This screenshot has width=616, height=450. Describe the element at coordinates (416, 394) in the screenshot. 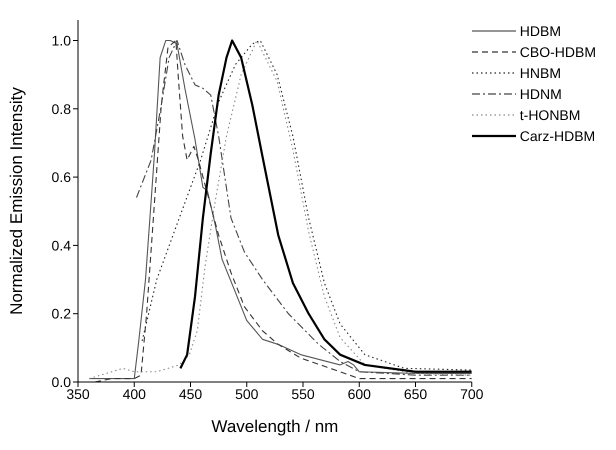

I see `x-tick-label: 650` at that location.